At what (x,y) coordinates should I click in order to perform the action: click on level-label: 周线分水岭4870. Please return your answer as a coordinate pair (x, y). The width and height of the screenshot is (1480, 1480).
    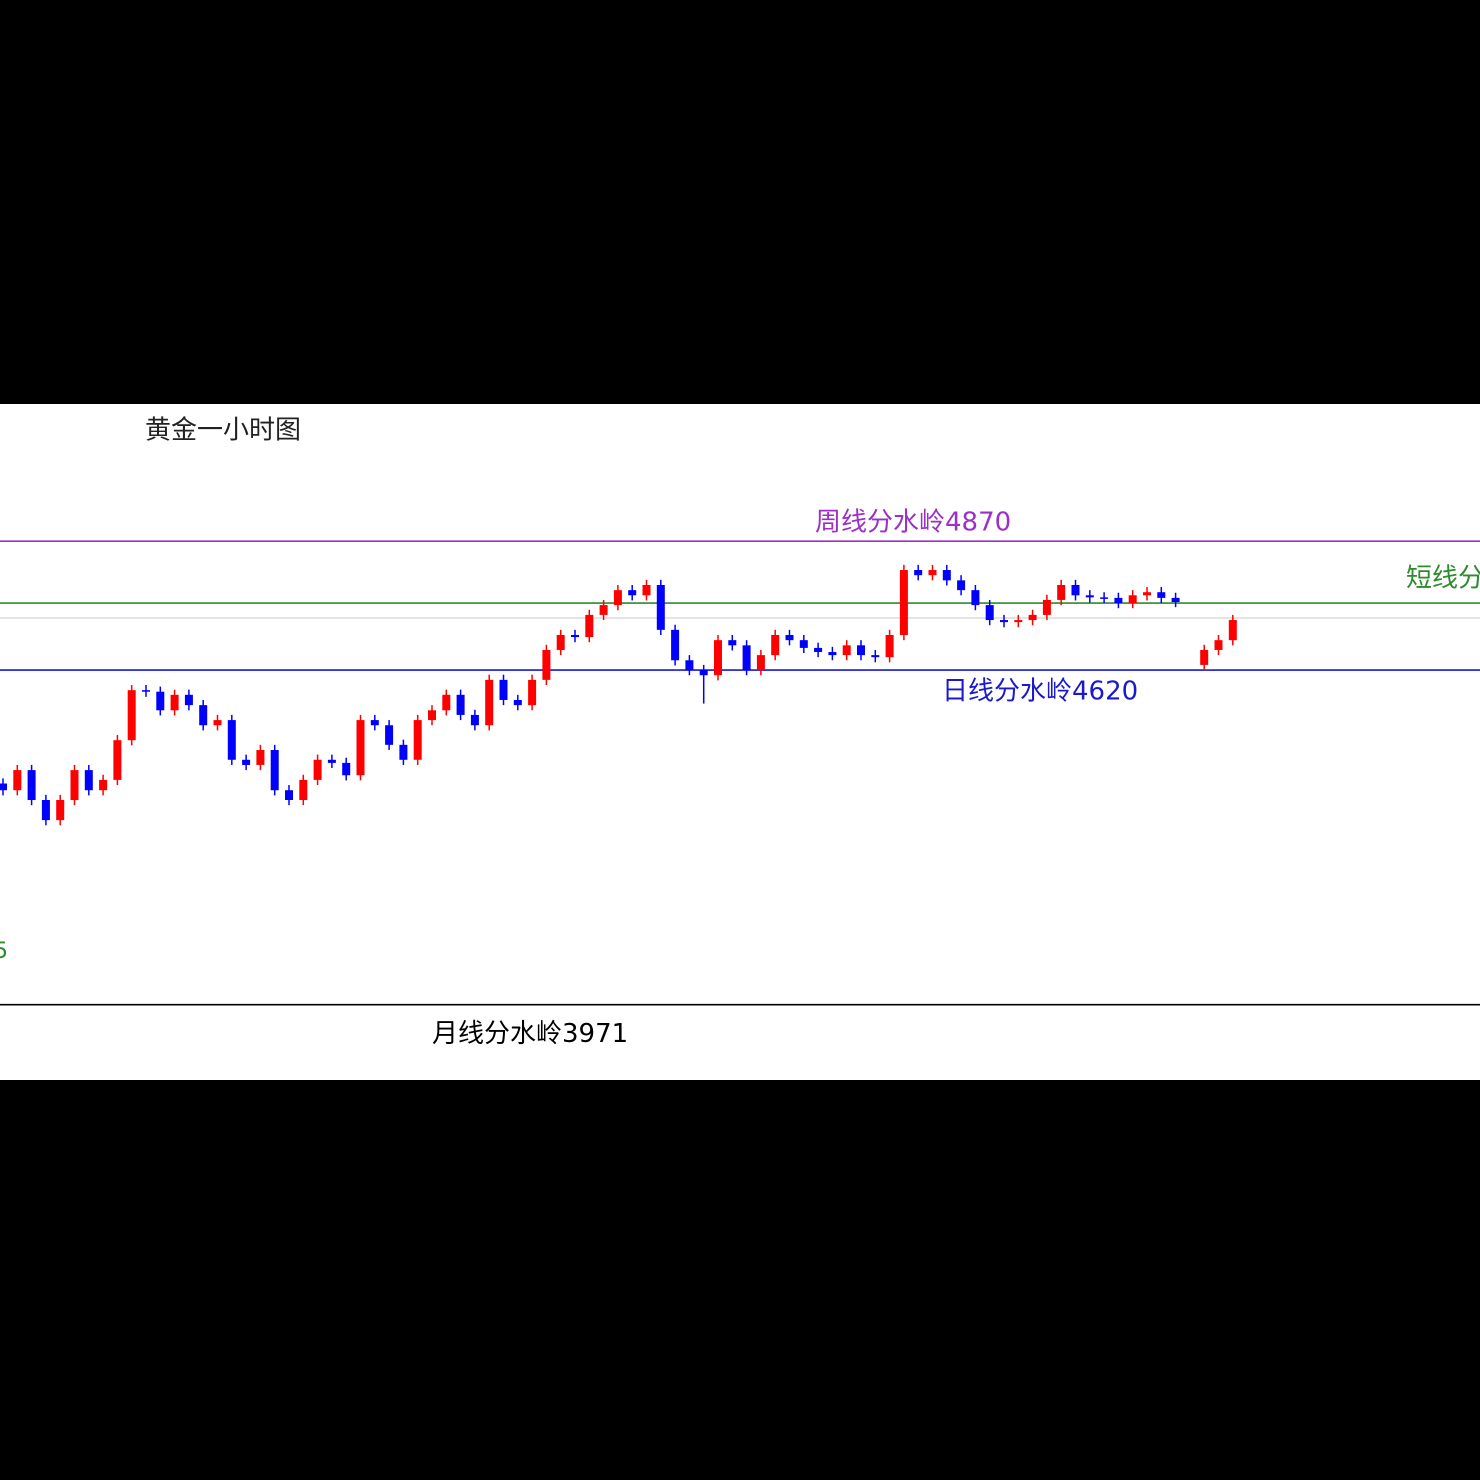
    Looking at the image, I should click on (913, 523).